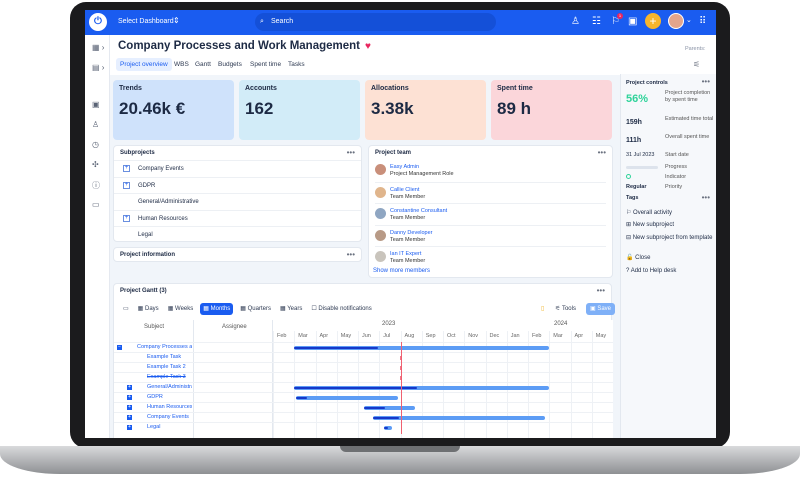 This screenshot has height=483, width=800. Describe the element at coordinates (98, 67) in the screenshot. I see `project-menu-icon: ▤ ›` at that location.